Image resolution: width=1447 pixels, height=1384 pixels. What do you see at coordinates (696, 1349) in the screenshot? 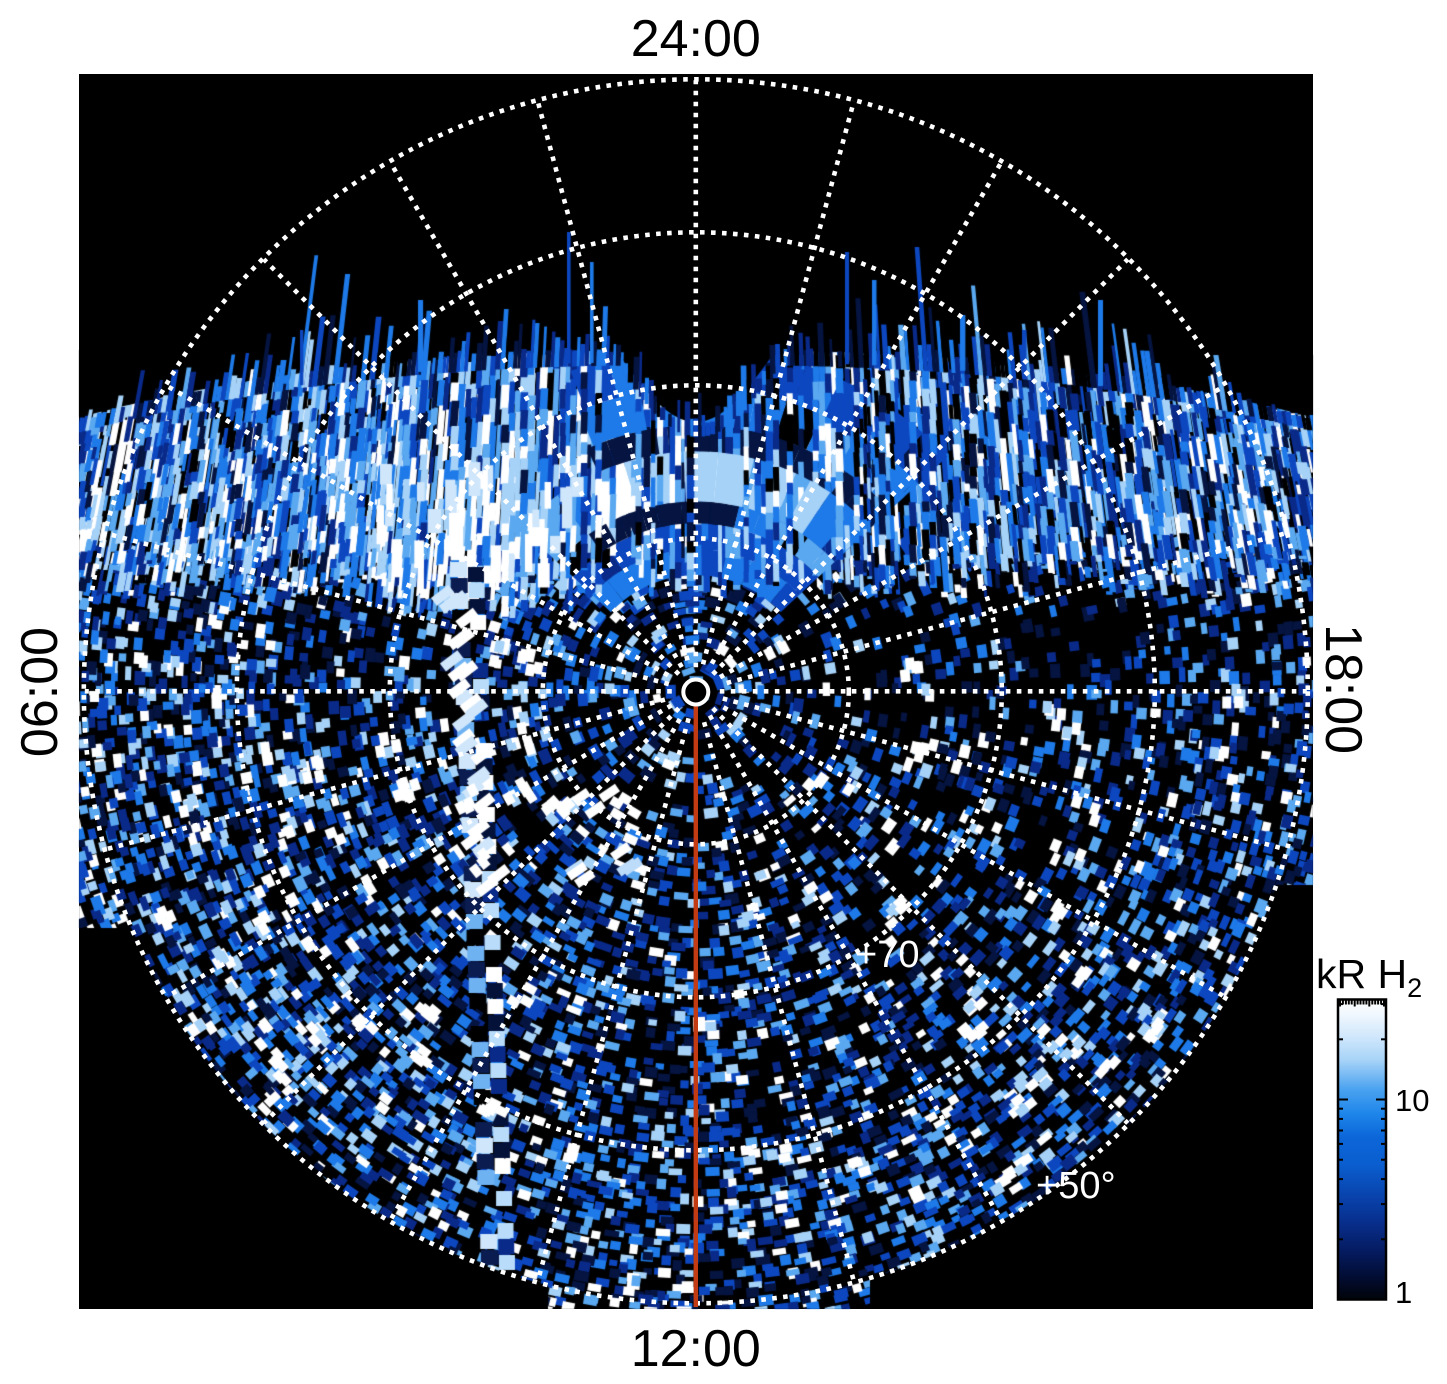
I see `svg-text: 12:00` at bounding box center [696, 1349].